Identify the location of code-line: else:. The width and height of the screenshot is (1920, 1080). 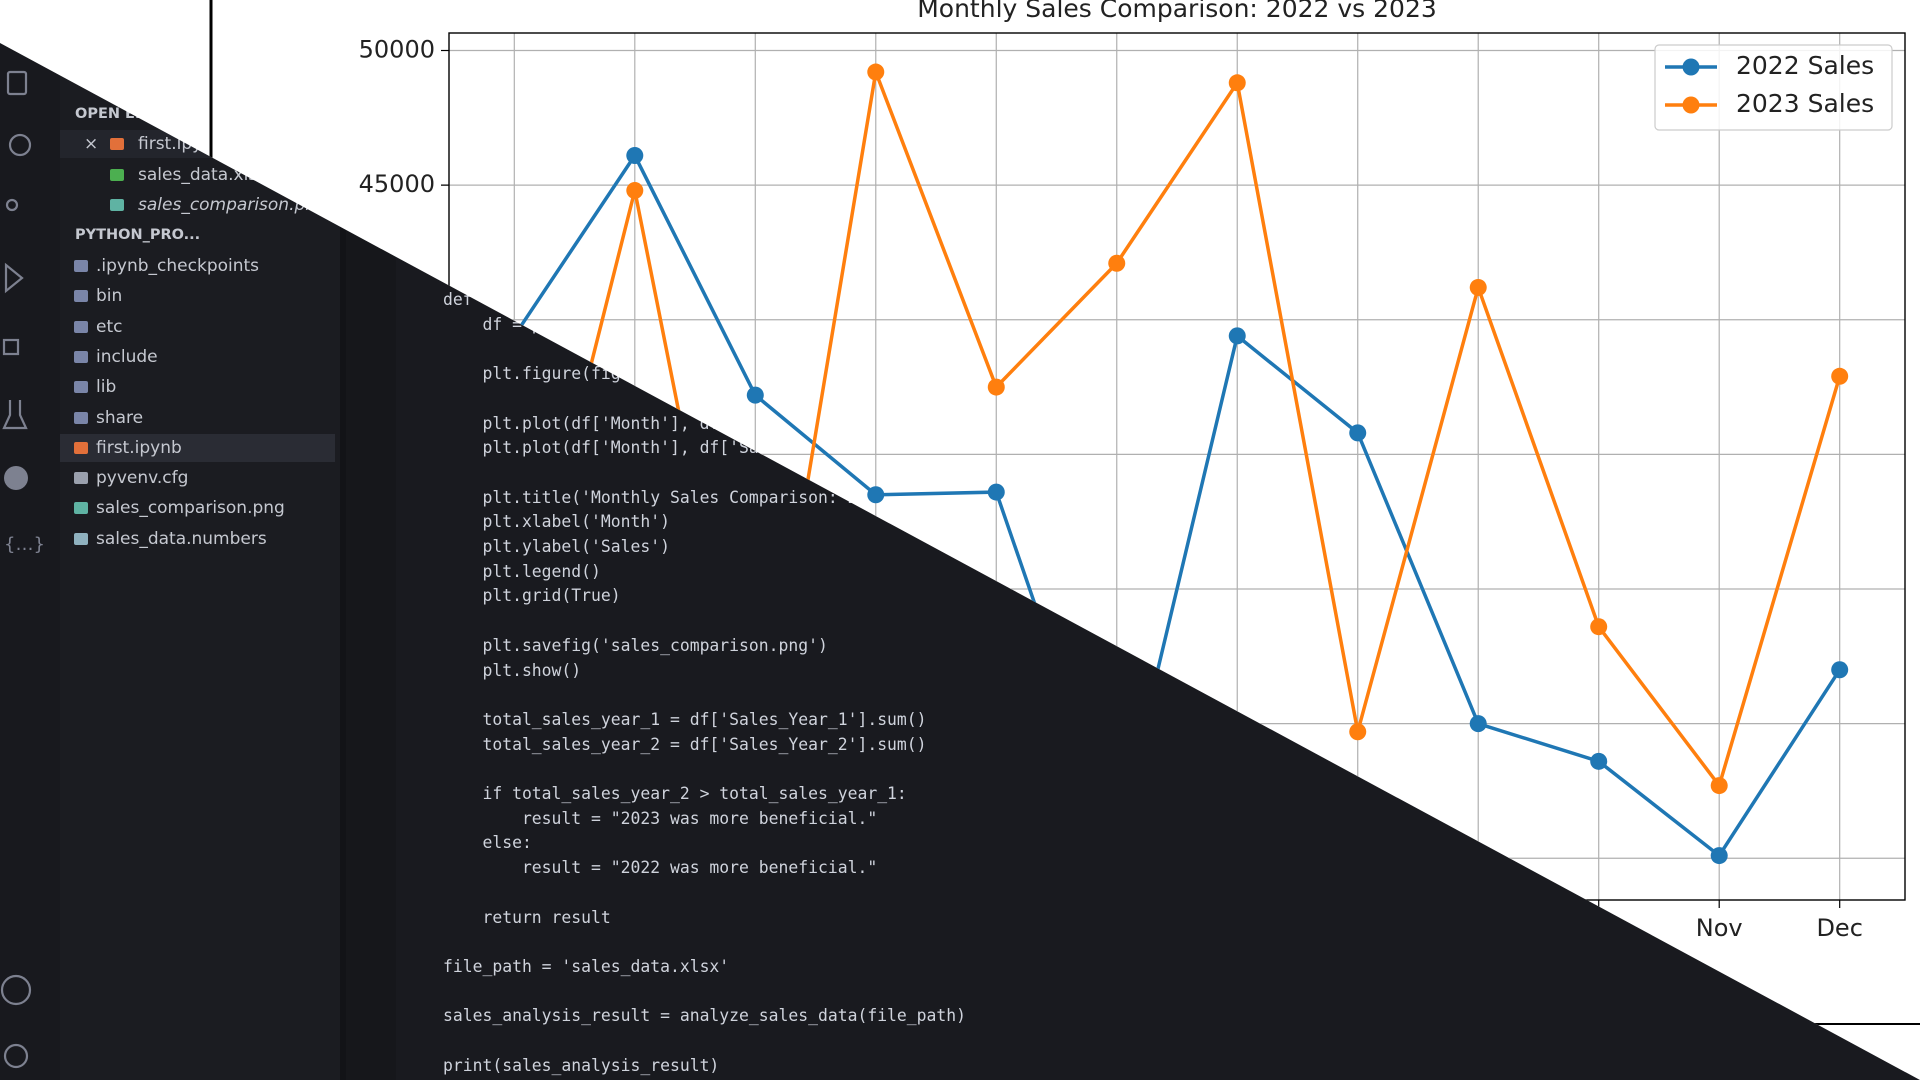
(487, 843).